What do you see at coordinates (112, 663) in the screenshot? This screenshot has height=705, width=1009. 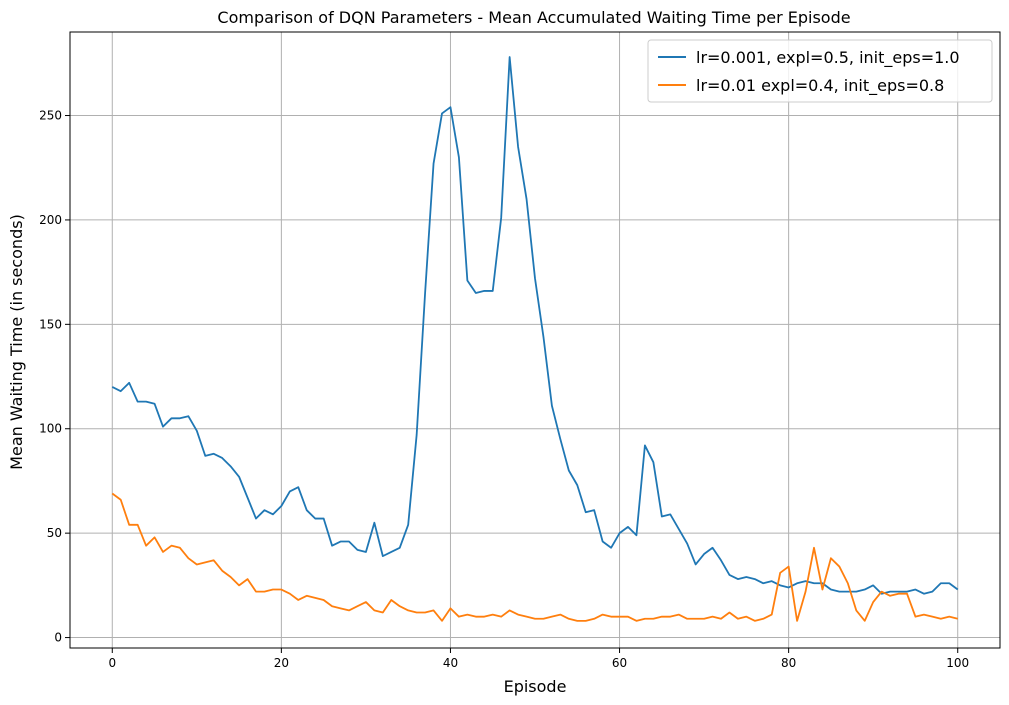 I see `x-tick-label: 0` at bounding box center [112, 663].